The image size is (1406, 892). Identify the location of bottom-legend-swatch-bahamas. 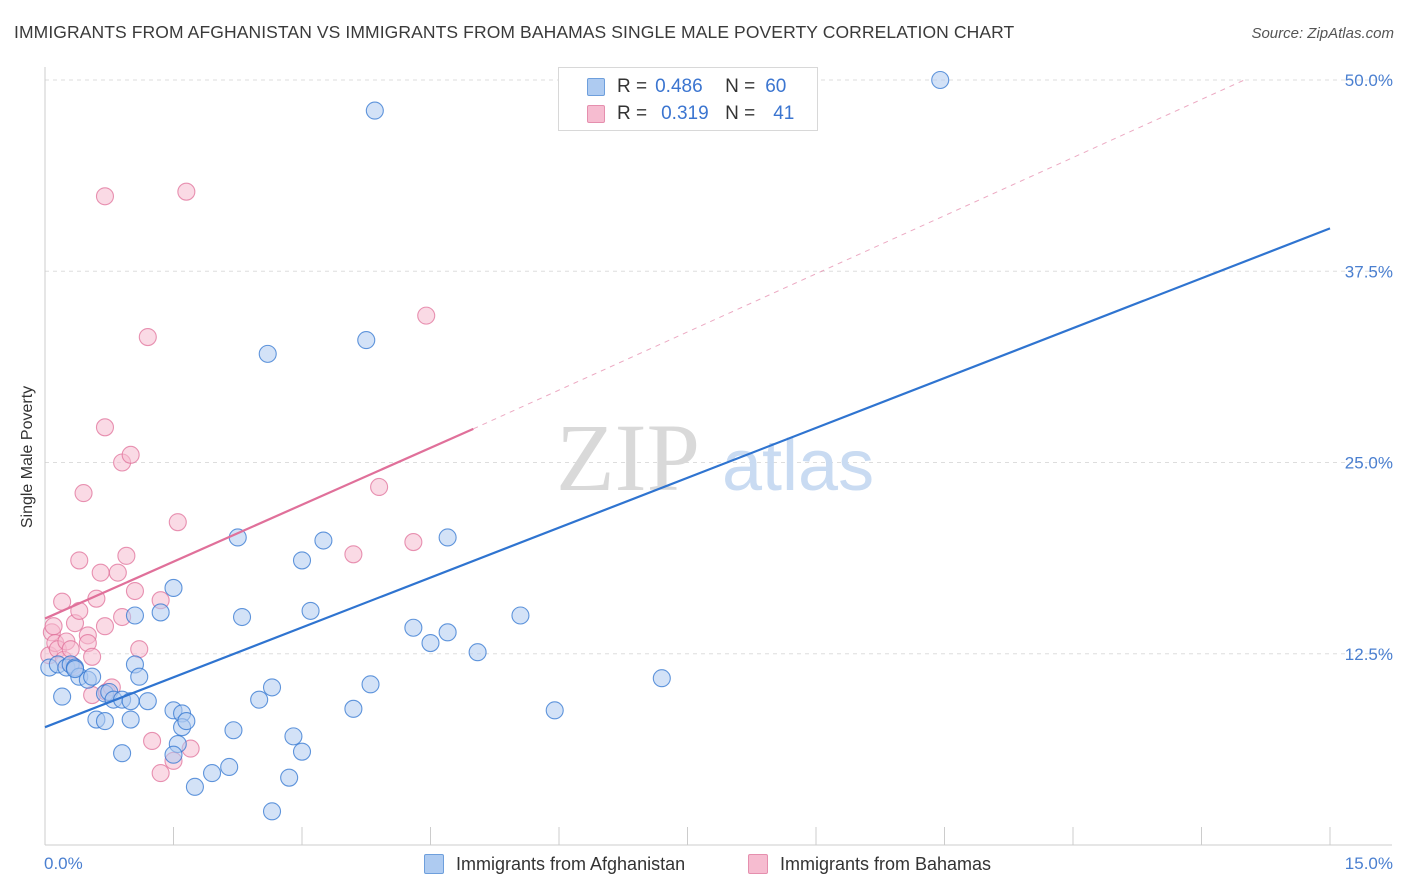
(758, 864).